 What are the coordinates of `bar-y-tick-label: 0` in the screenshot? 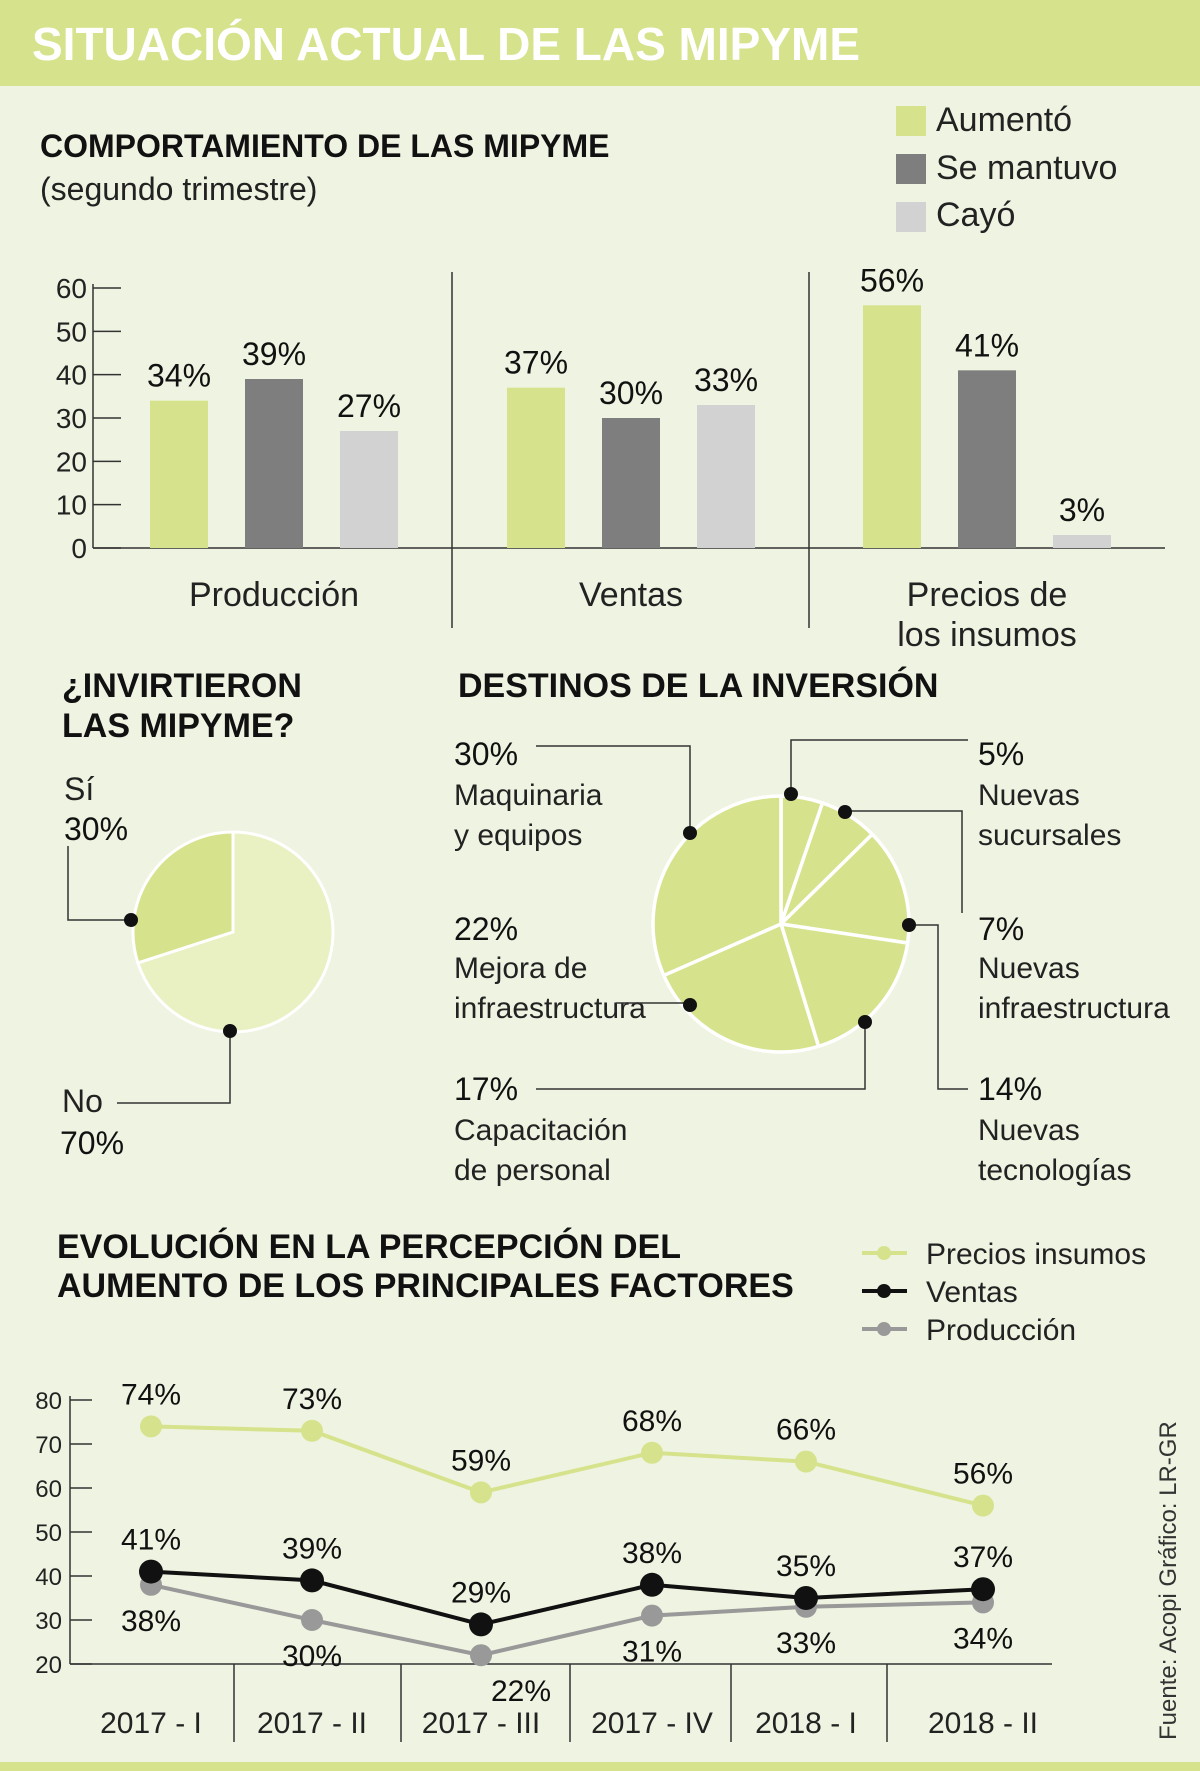 It's located at (79, 548).